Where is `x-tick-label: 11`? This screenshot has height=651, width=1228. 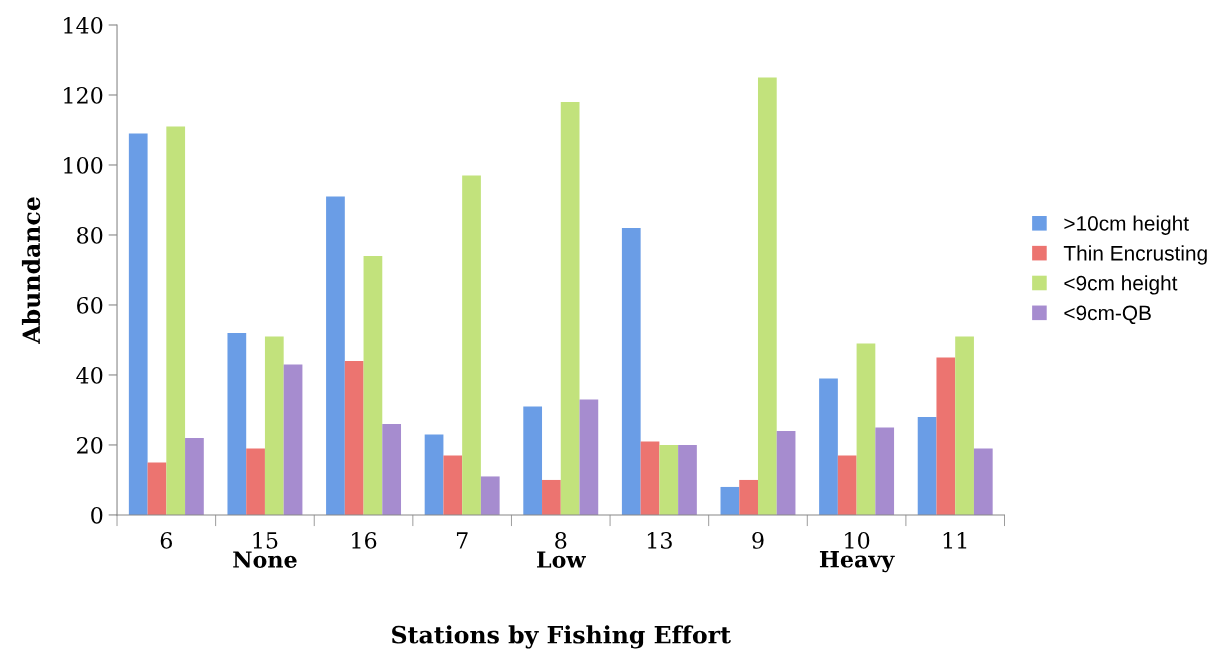 x-tick-label: 11 is located at coordinates (955, 540).